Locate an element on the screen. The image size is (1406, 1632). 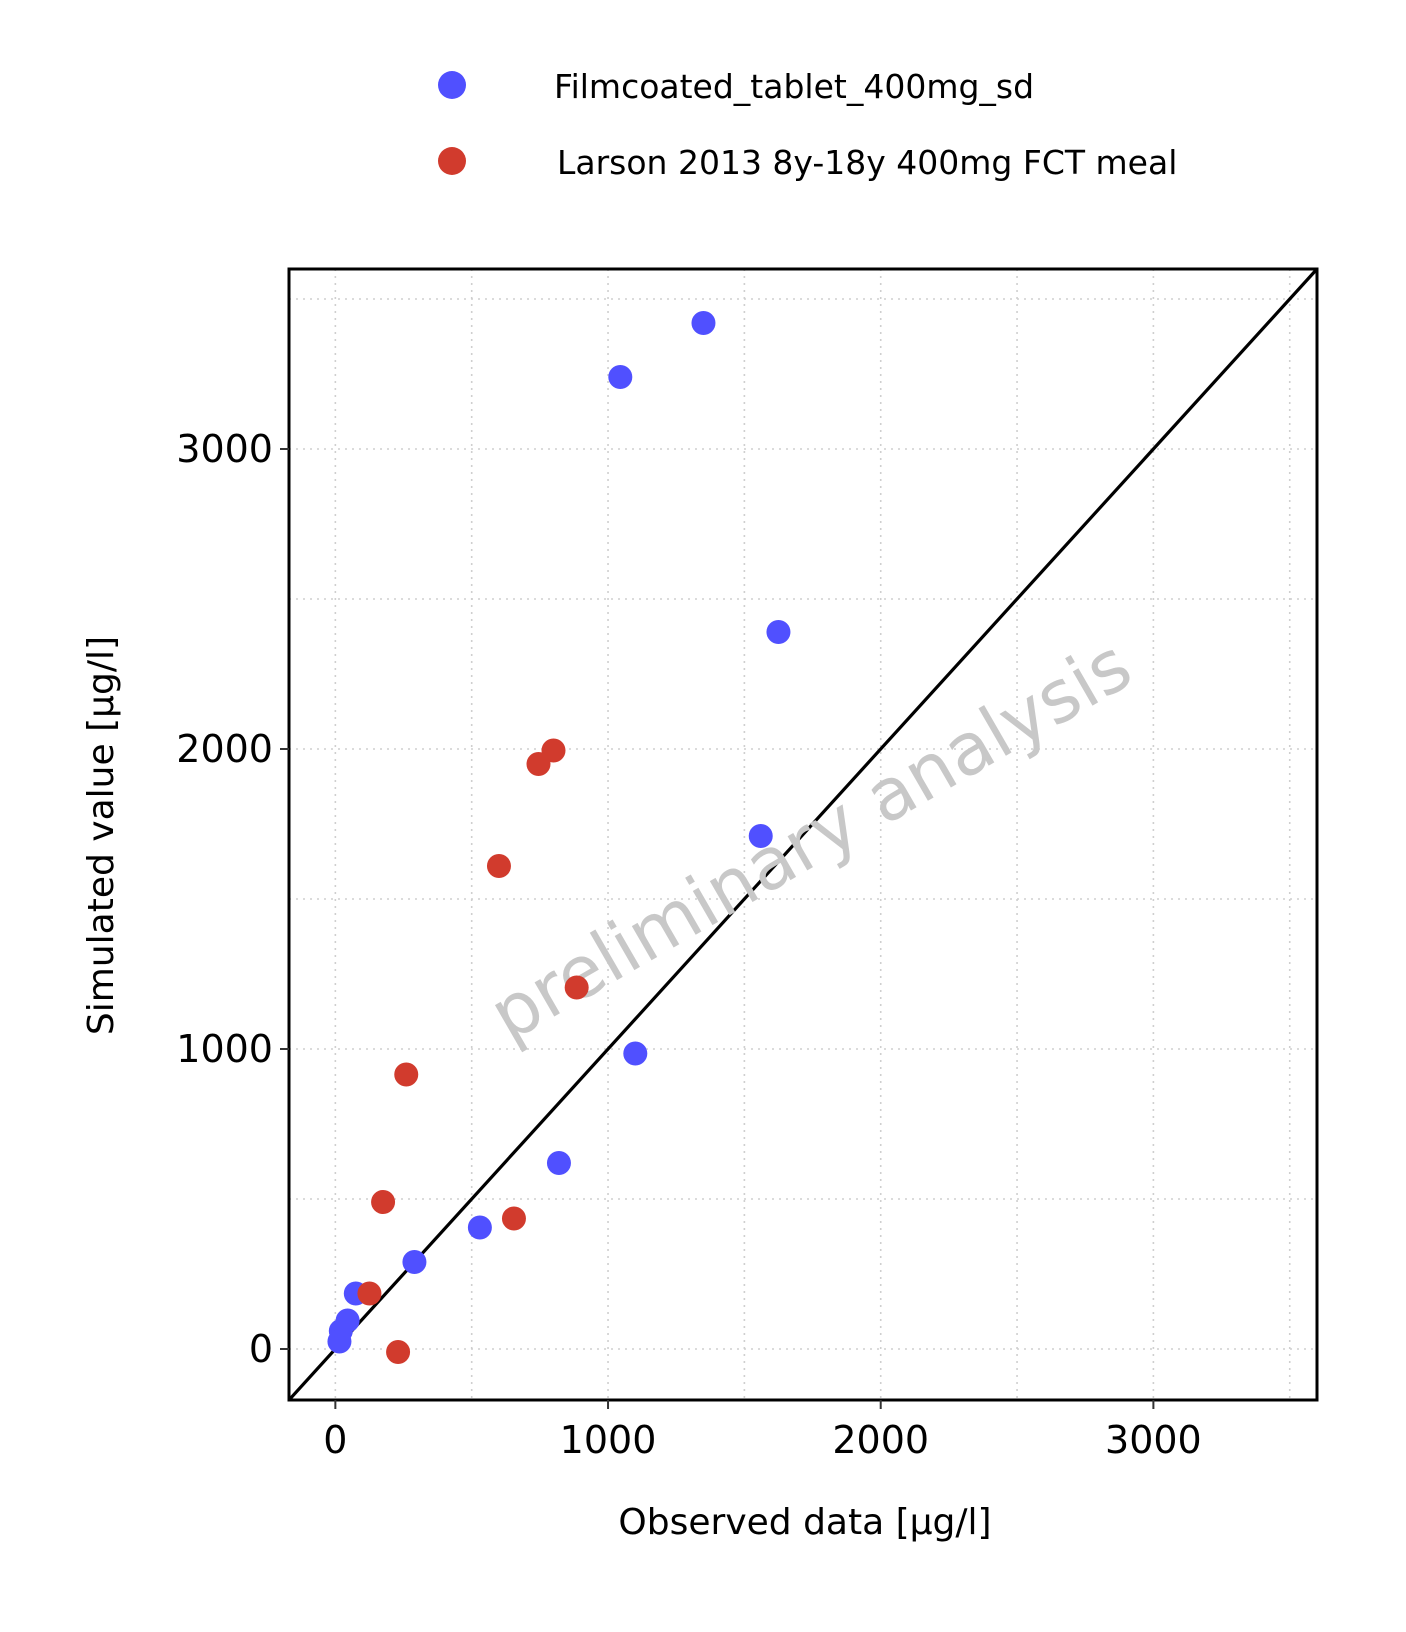
y-axis-ticks: 0 1000 2000 3000 is located at coordinates (232, 899).